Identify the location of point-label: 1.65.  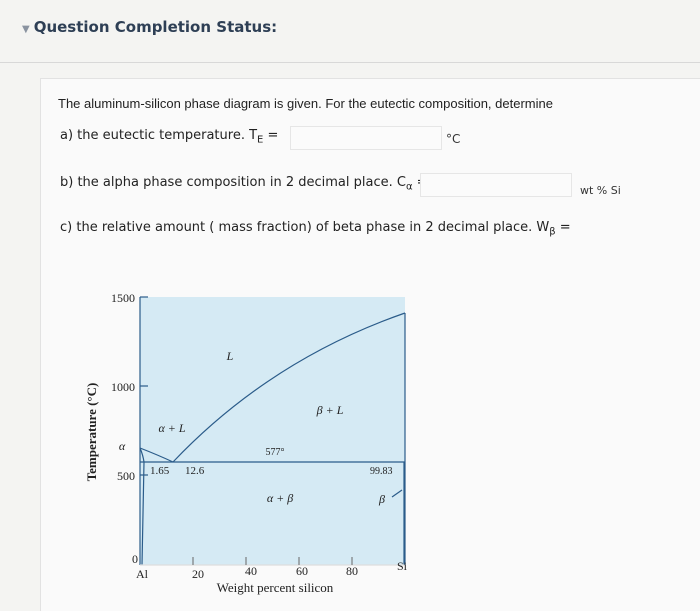
(160, 471).